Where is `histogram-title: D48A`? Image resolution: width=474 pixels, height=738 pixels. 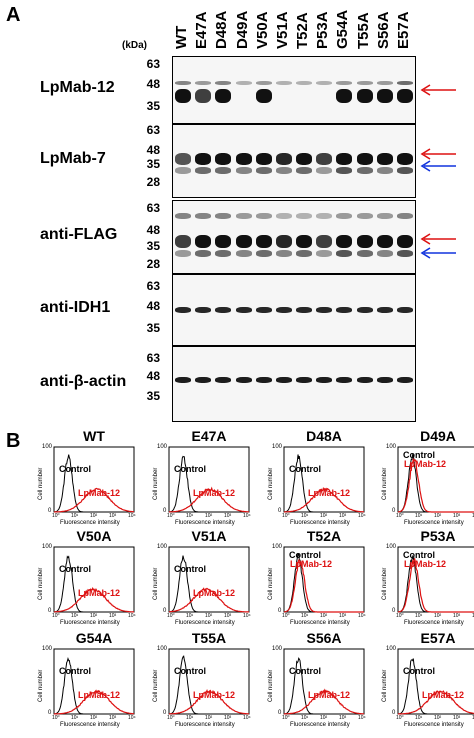 histogram-title: D48A is located at coordinates (324, 436).